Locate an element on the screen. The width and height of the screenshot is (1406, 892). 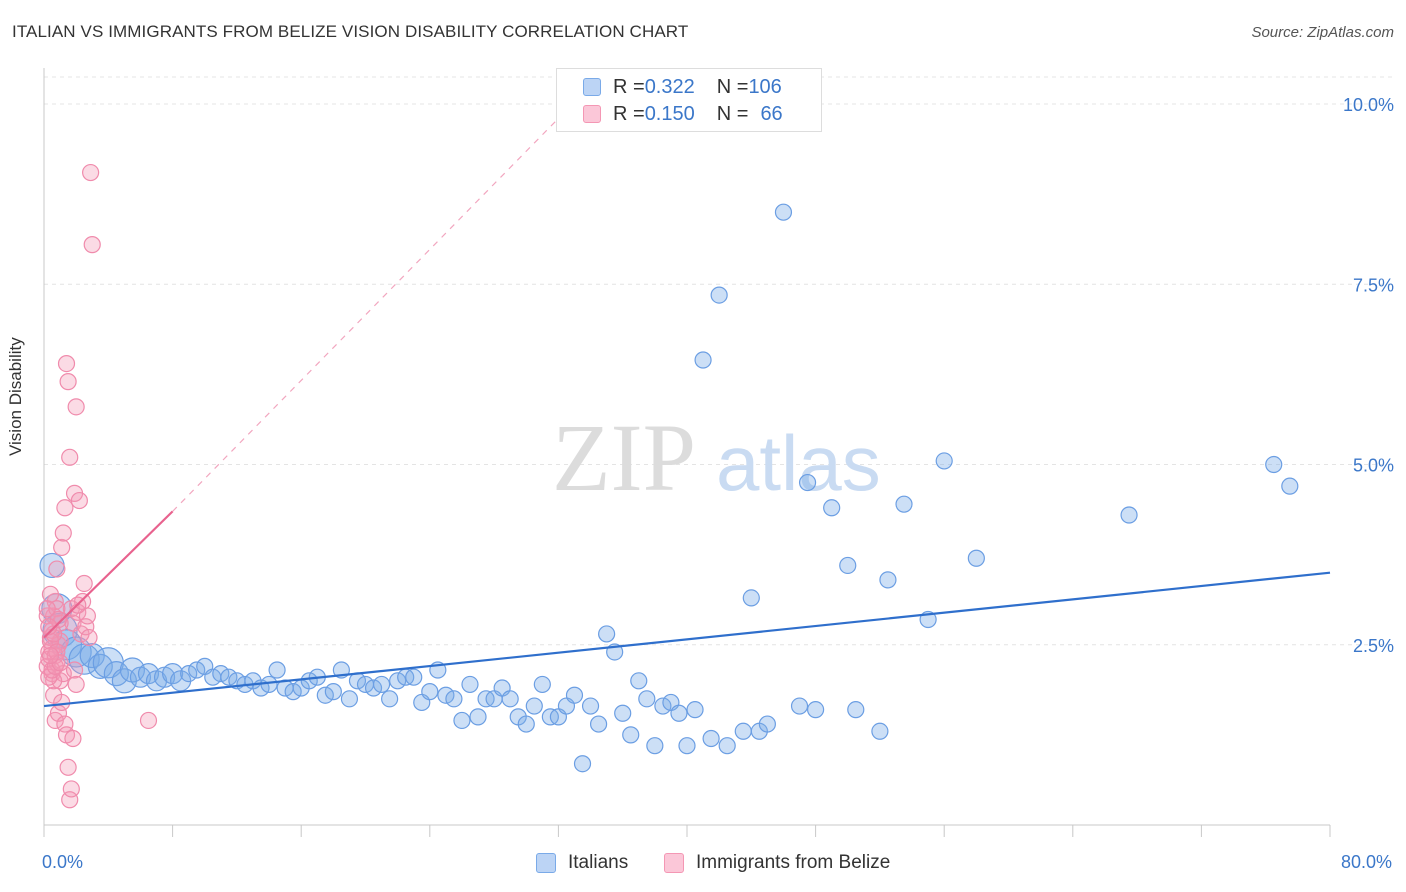
watermark: ZIP atlas is located at coordinates (716, 457).